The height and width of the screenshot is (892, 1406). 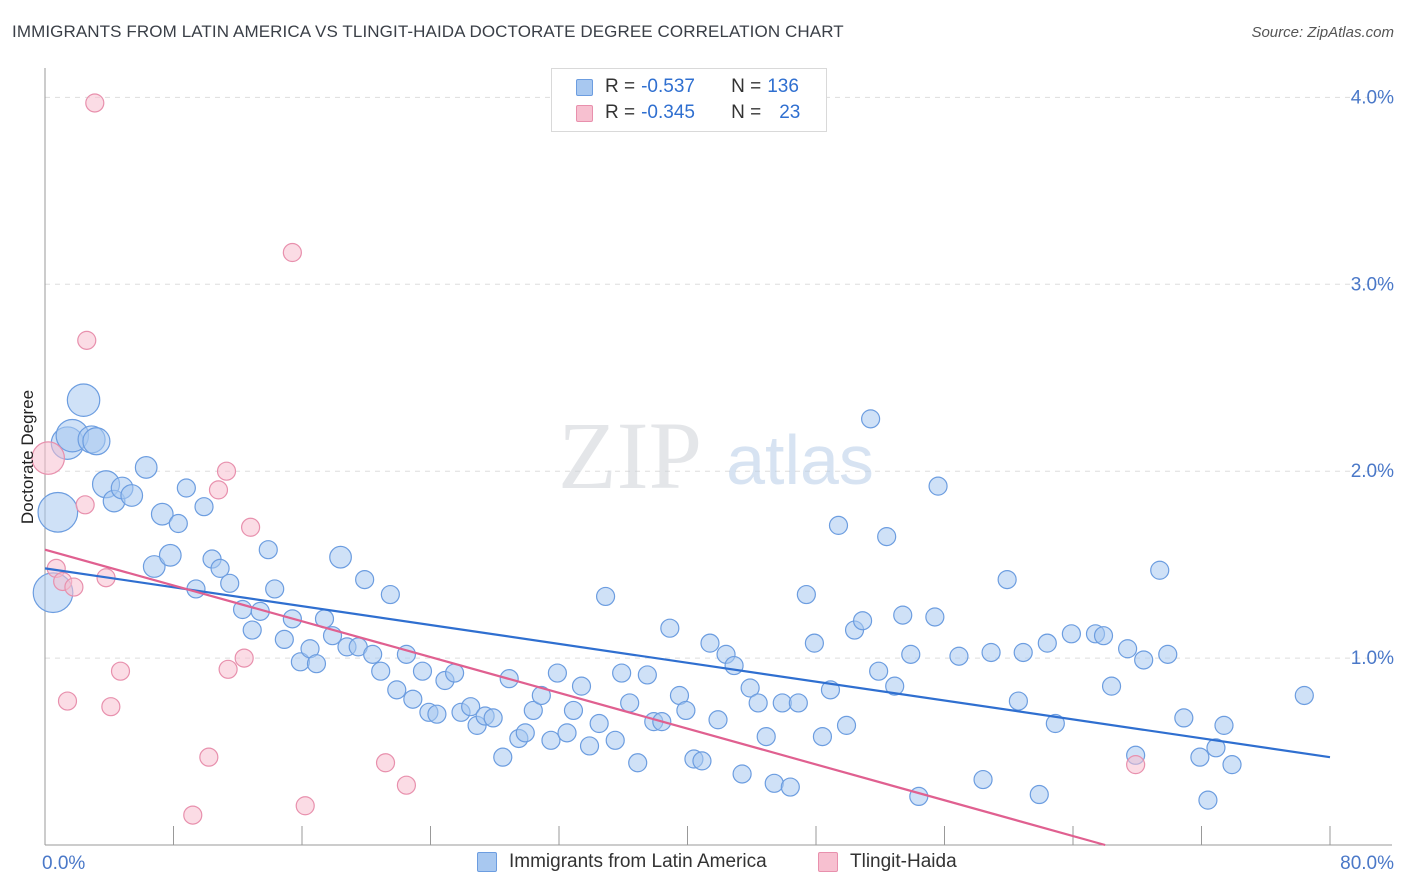 I want to click on watermark-atlas: atlas, so click(x=800, y=460).